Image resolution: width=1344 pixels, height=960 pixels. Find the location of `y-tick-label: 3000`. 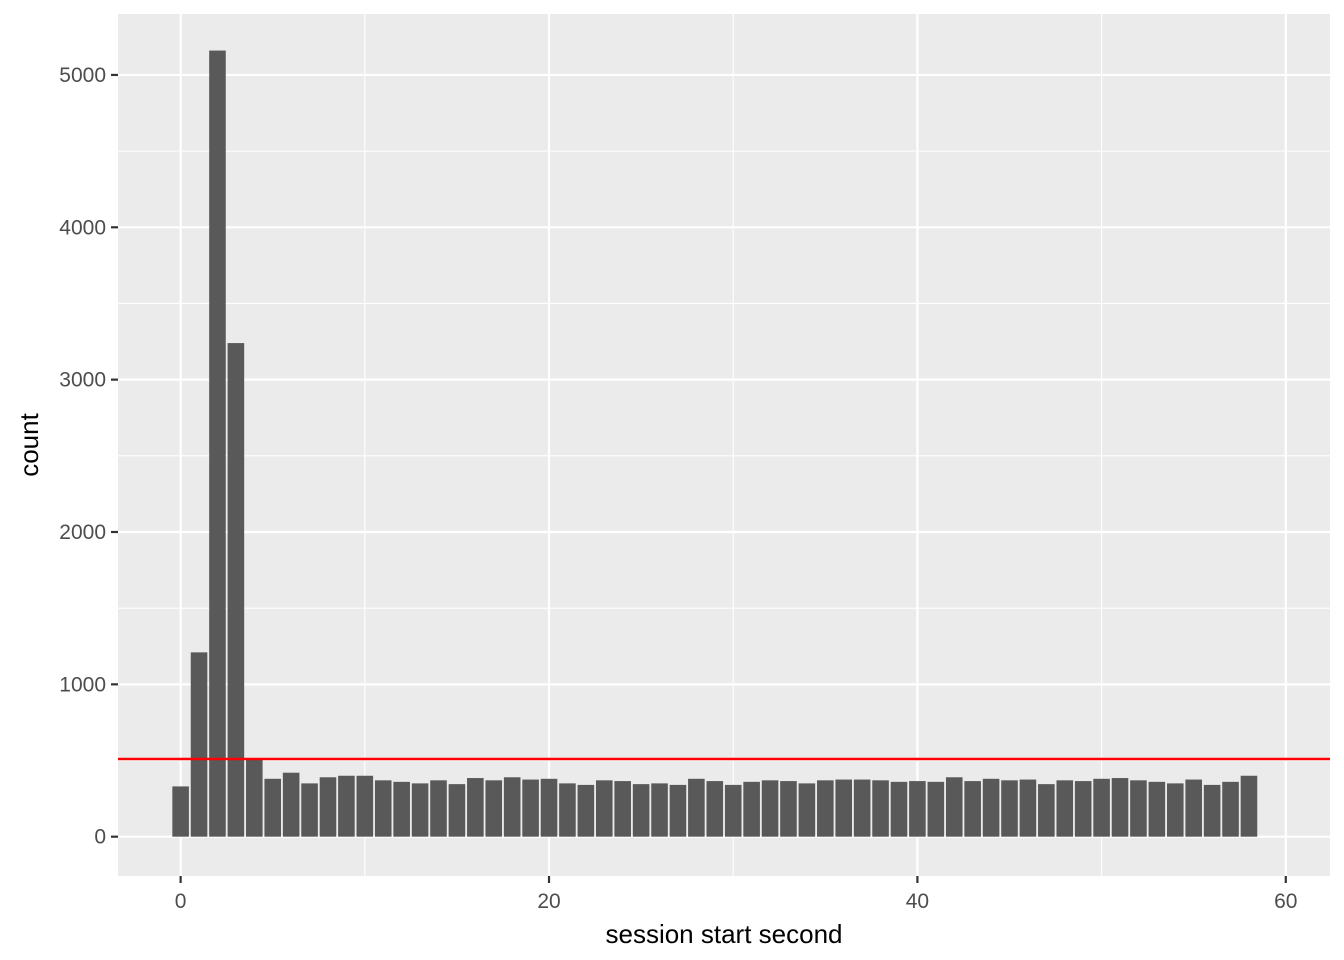

y-tick-label: 3000 is located at coordinates (82, 380).